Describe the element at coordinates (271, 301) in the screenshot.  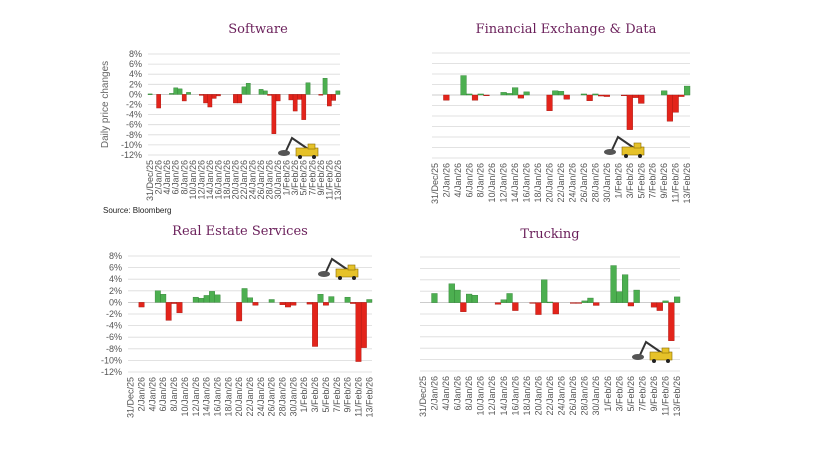
I see `bar-26/Jan/26` at that location.